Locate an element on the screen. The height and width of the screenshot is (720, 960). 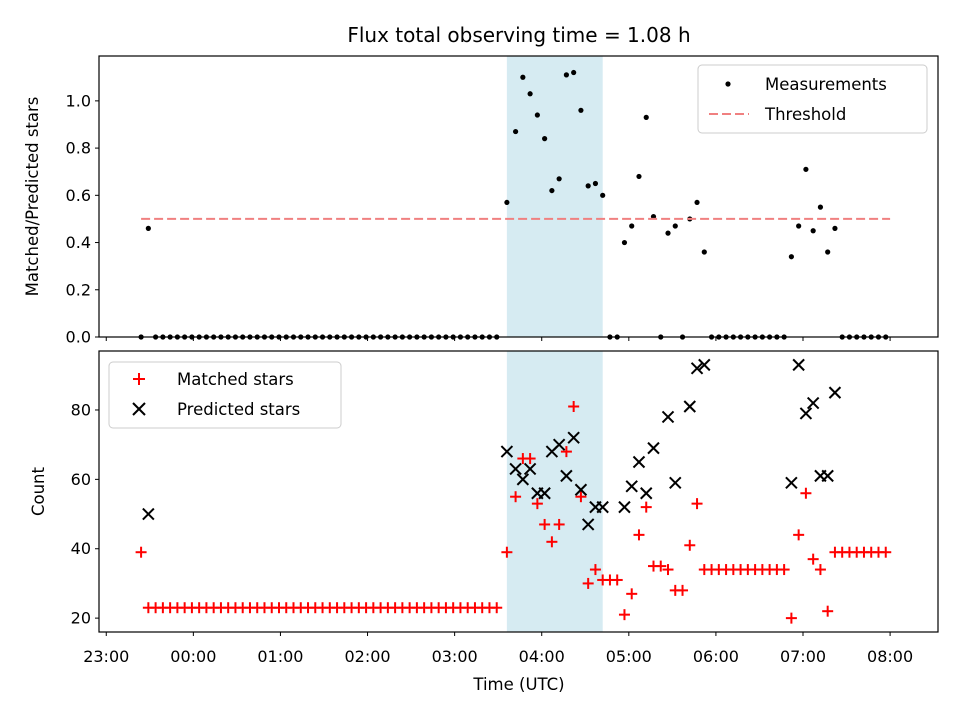
top-y-ticks: 0.0 0.2 0.4 0.6 0.8 1.0 is located at coordinates (82, 219).